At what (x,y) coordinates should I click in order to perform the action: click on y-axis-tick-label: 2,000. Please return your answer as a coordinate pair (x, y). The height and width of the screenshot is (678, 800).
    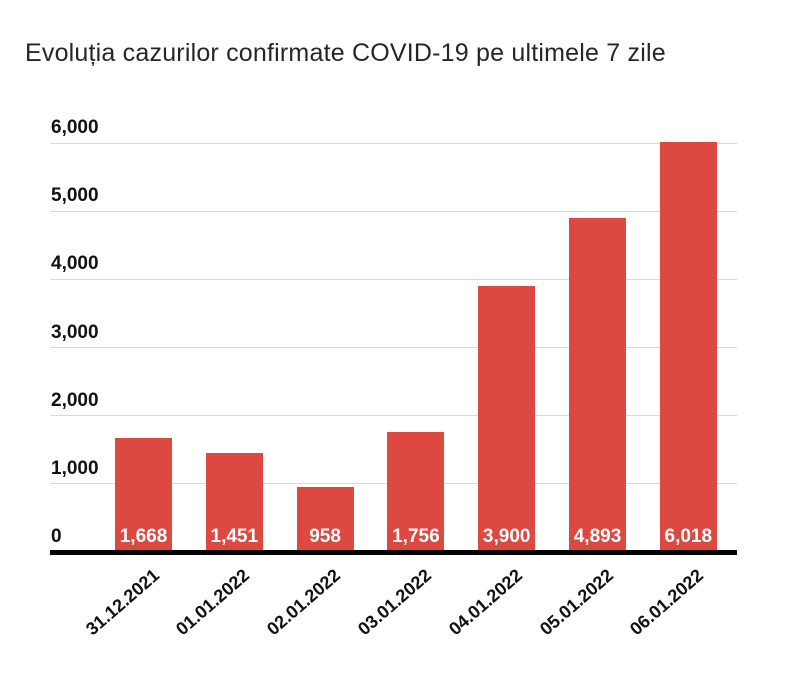
    Looking at the image, I should click on (75, 400).